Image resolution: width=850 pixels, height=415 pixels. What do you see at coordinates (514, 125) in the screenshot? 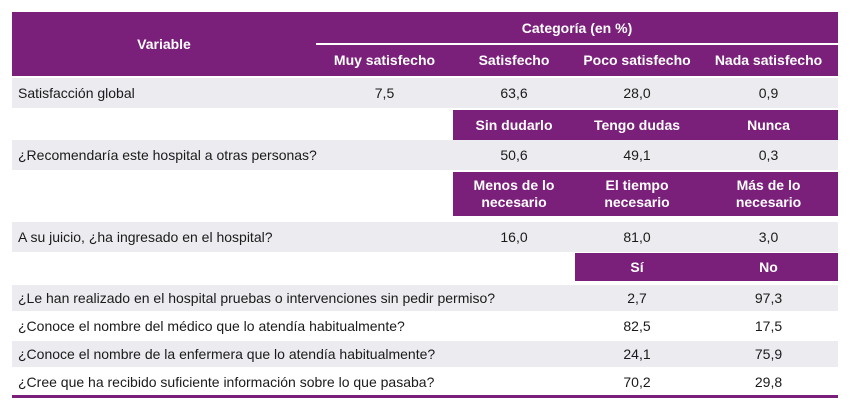
I see `header-sin-dudarlo: Sin dudarlo` at bounding box center [514, 125].